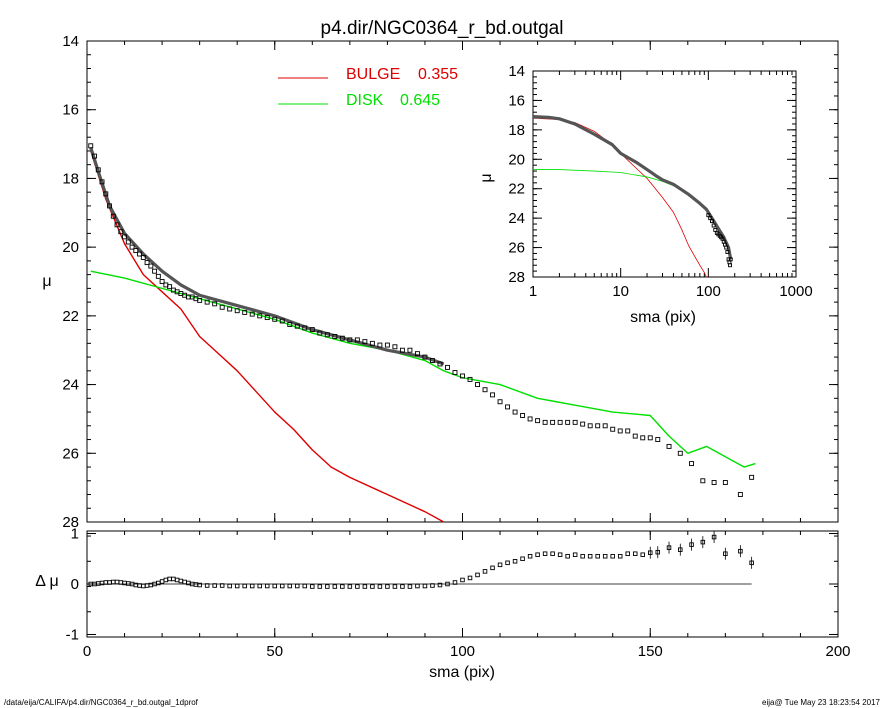 Image resolution: width=885 pixels, height=708 pixels. I want to click on footer-timestamp: eija@ Tue May 23 18:23:54 2017, so click(821, 702).